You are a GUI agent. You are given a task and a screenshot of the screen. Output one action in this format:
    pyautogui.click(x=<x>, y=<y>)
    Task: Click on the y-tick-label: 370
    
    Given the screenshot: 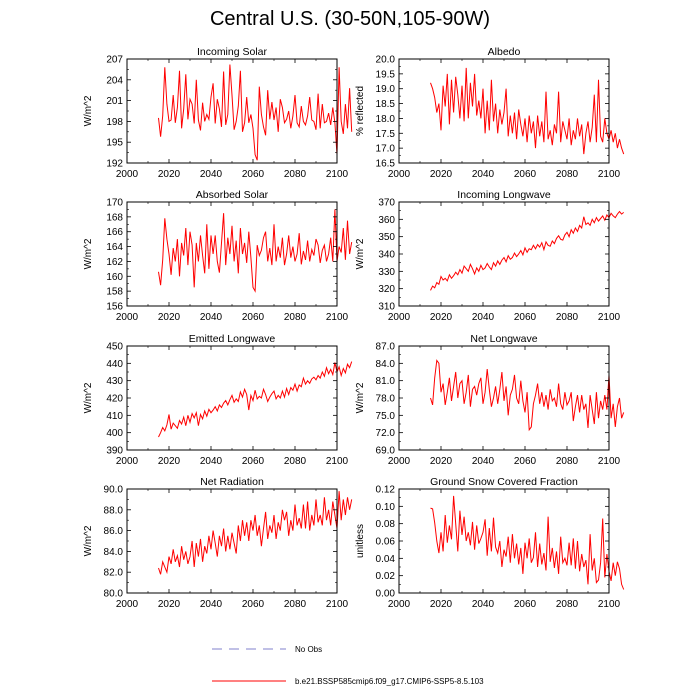 What is the action you would take?
    pyautogui.click(x=386, y=203)
    